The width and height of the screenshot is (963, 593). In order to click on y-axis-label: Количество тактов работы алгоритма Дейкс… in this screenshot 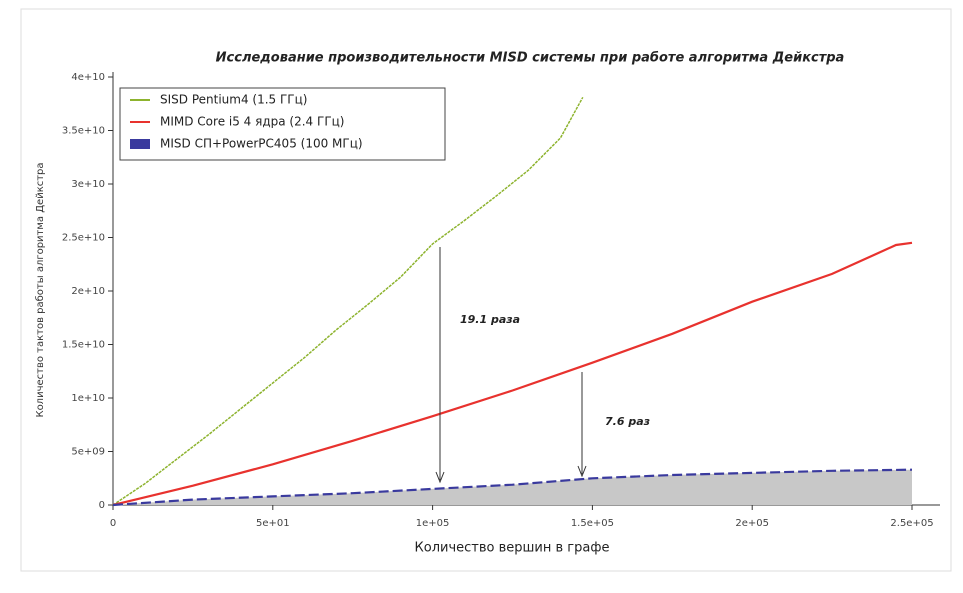, I will do `click(40, 289)`.